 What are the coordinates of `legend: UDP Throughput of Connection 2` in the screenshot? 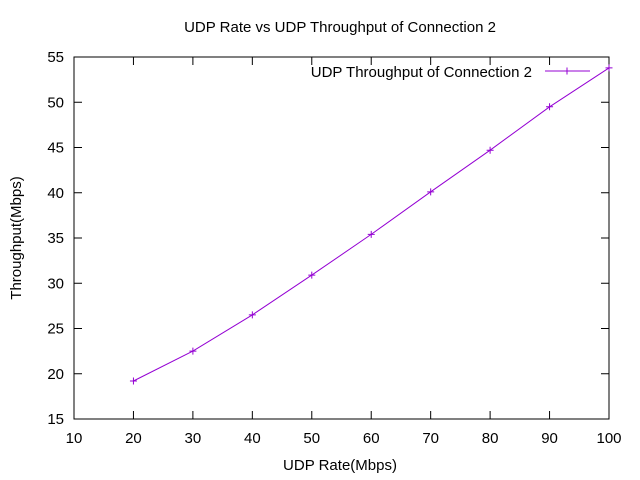 It's located at (450, 72).